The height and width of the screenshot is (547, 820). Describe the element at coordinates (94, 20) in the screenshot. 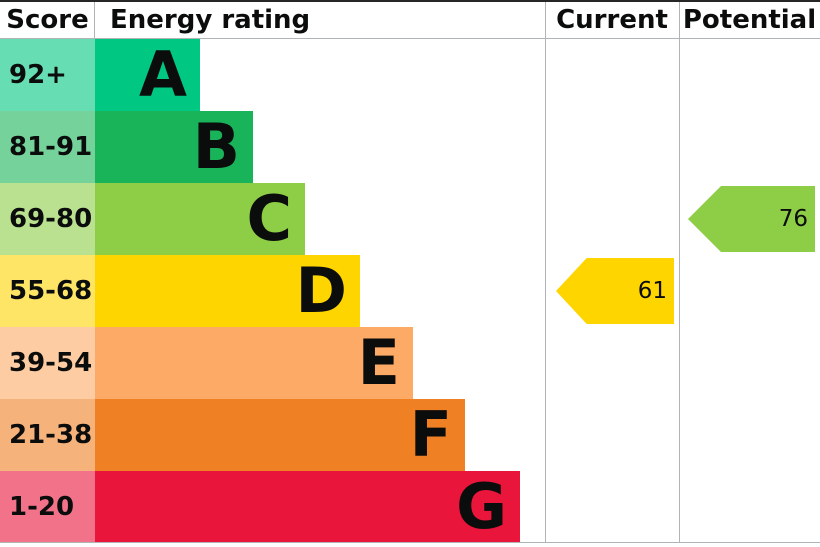

I see `score-rating-header-divider` at that location.